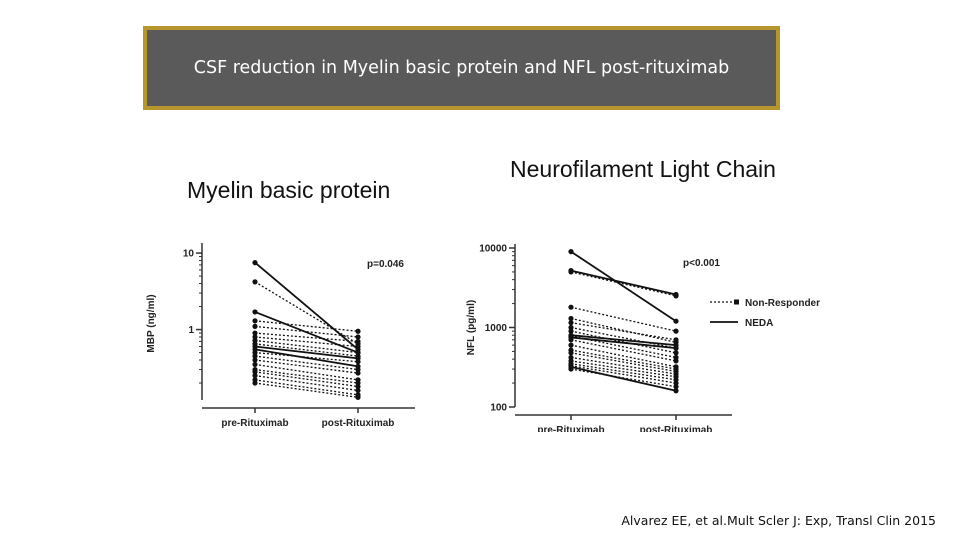  What do you see at coordinates (289, 190) in the screenshot?
I see `mbp-panel-title: Myelin basic protein` at bounding box center [289, 190].